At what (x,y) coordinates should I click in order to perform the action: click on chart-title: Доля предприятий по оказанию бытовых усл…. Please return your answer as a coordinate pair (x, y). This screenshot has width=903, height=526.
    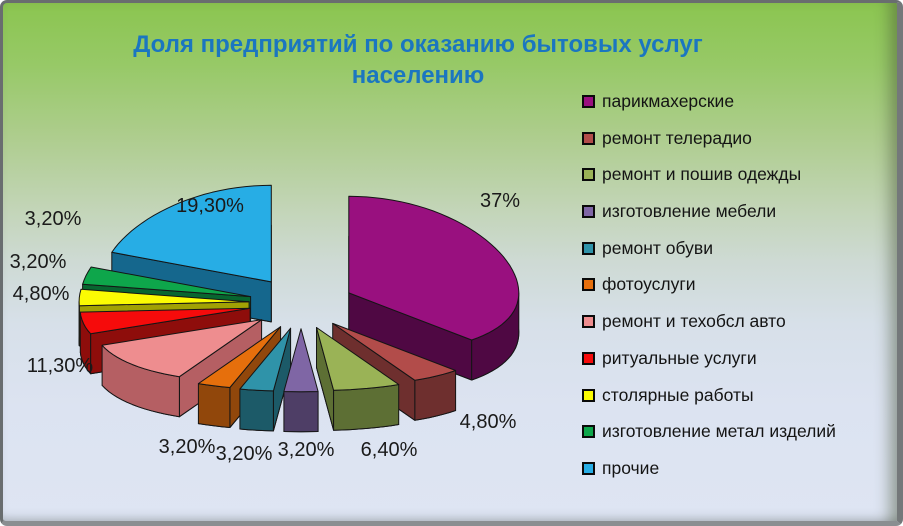
    Looking at the image, I should click on (418, 60).